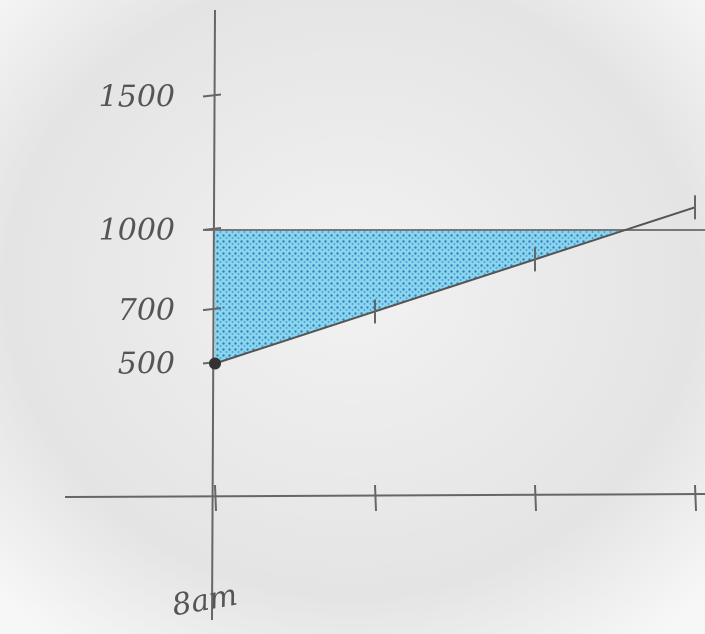 The image size is (705, 634). What do you see at coordinates (137, 230) in the screenshot?
I see `y-tick-label: 1000` at bounding box center [137, 230].